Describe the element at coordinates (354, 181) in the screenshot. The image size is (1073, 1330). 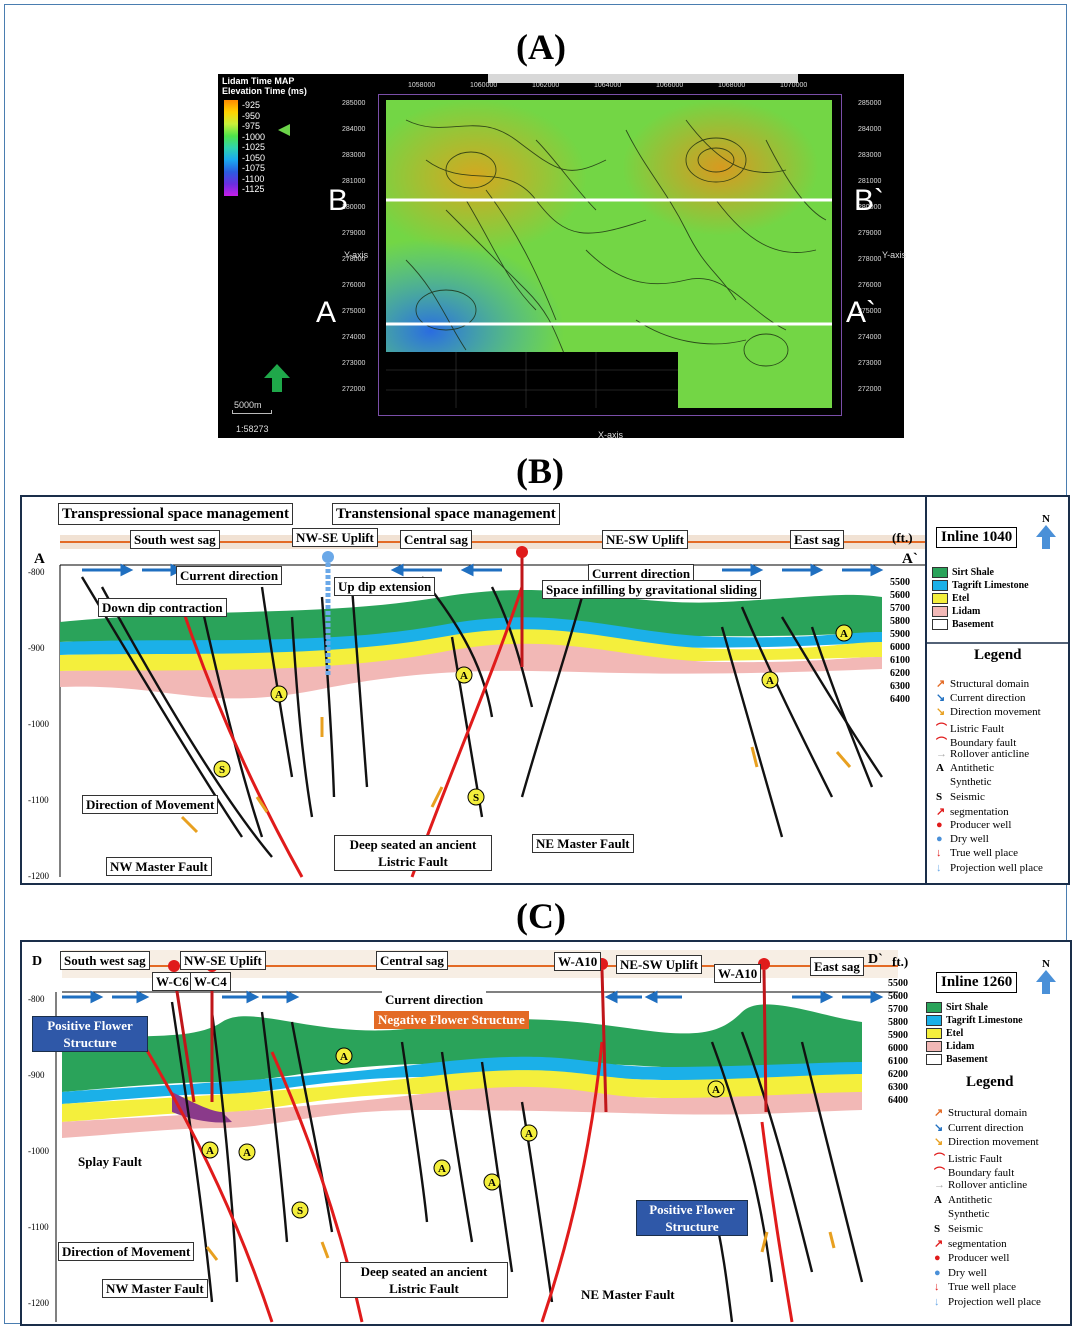
I see `y-tick-label: 281000` at that location.